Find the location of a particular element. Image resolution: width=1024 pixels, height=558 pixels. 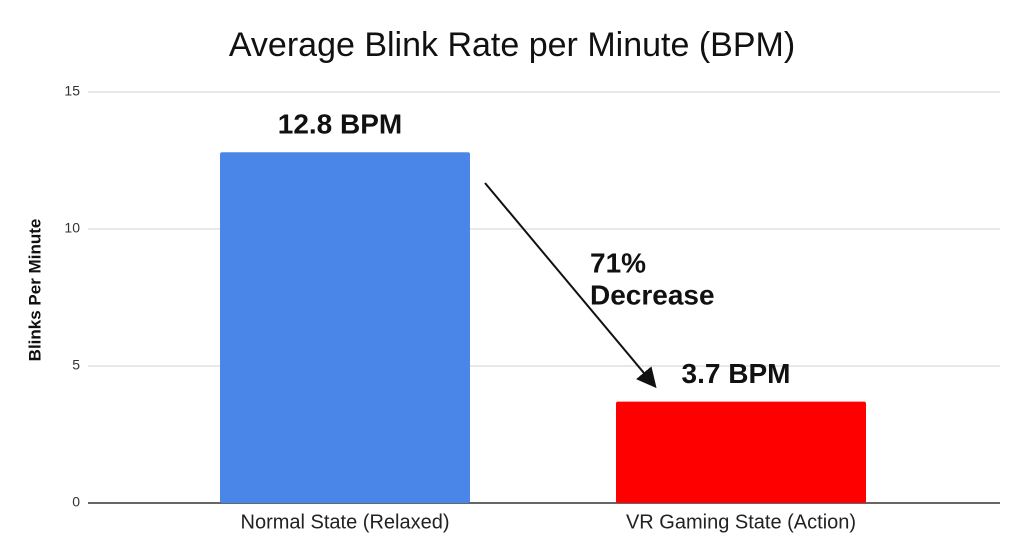

bar is located at coordinates (741, 452).